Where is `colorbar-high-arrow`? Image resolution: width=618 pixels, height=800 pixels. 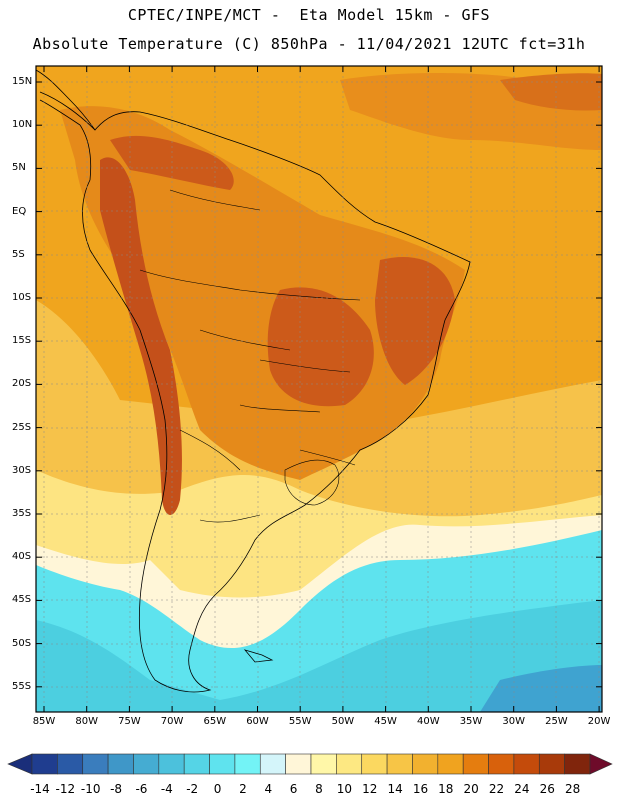 colorbar-high-arrow is located at coordinates (601, 764).